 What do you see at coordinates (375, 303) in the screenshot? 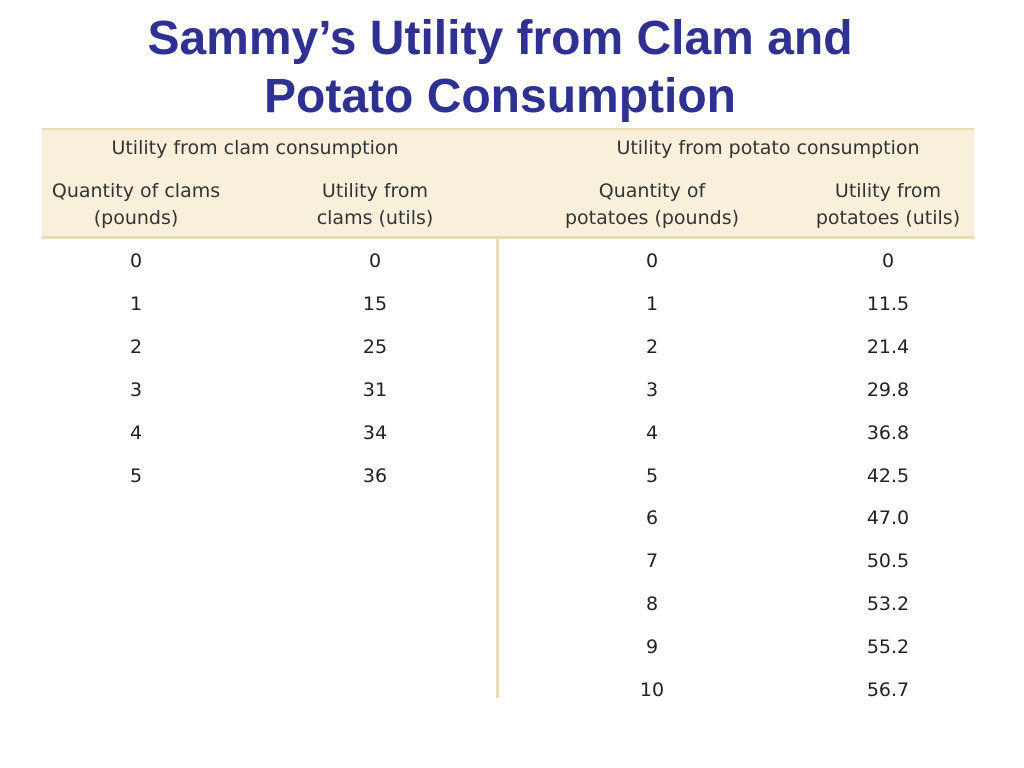
I see `cell: 15` at bounding box center [375, 303].